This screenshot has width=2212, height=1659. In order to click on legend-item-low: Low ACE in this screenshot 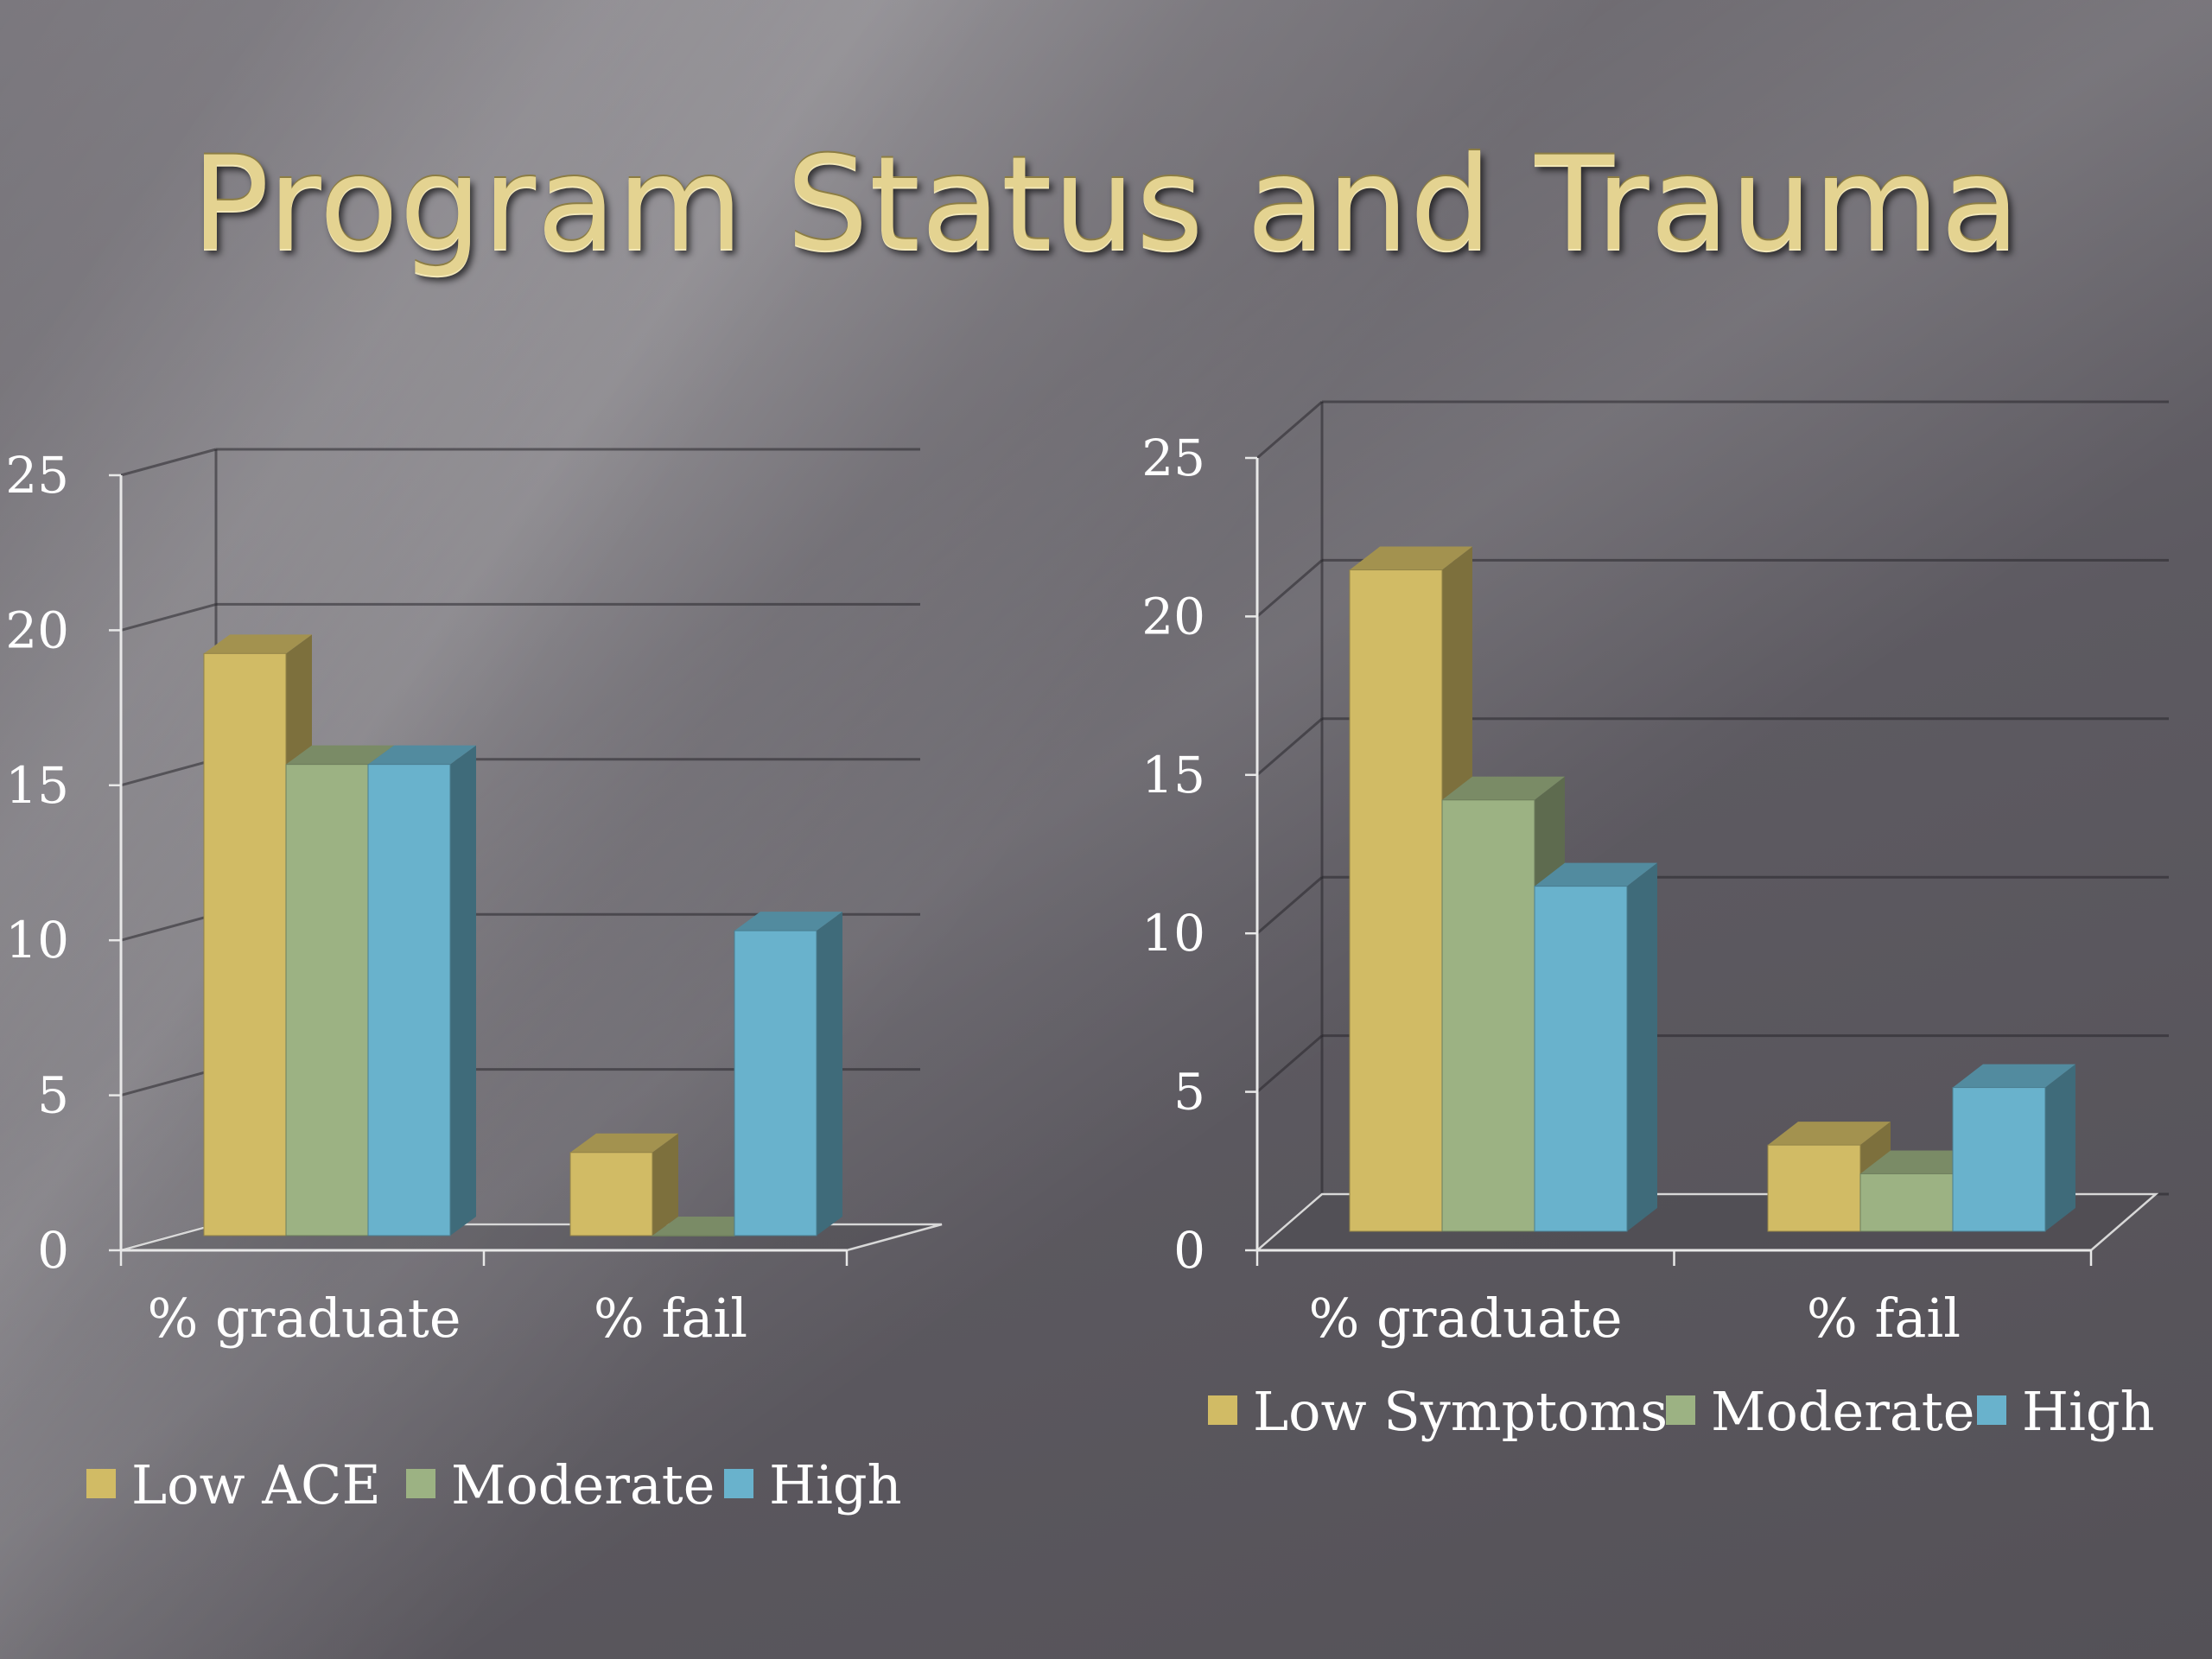, I will do `click(233, 1484)`.